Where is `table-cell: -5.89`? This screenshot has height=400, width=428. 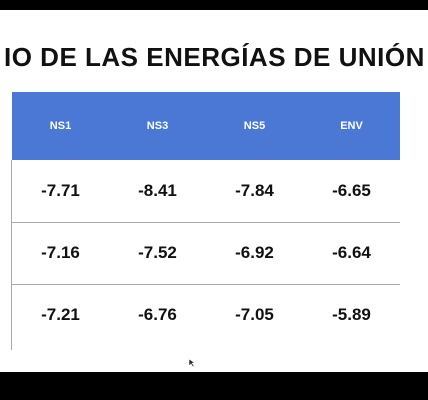
table-cell: -5.89 is located at coordinates (351, 314).